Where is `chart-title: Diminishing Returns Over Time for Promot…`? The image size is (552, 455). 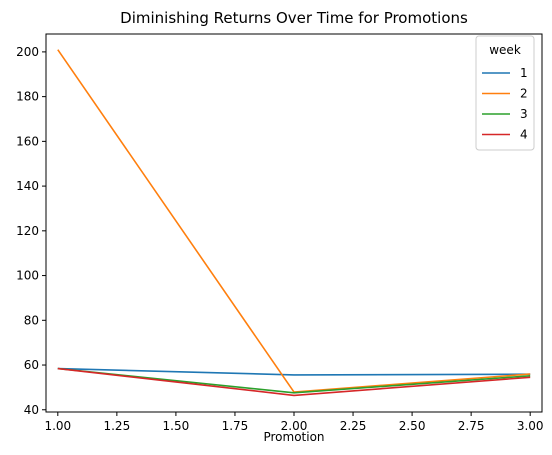 chart-title: Diminishing Returns Over Time for Promot… is located at coordinates (294, 18).